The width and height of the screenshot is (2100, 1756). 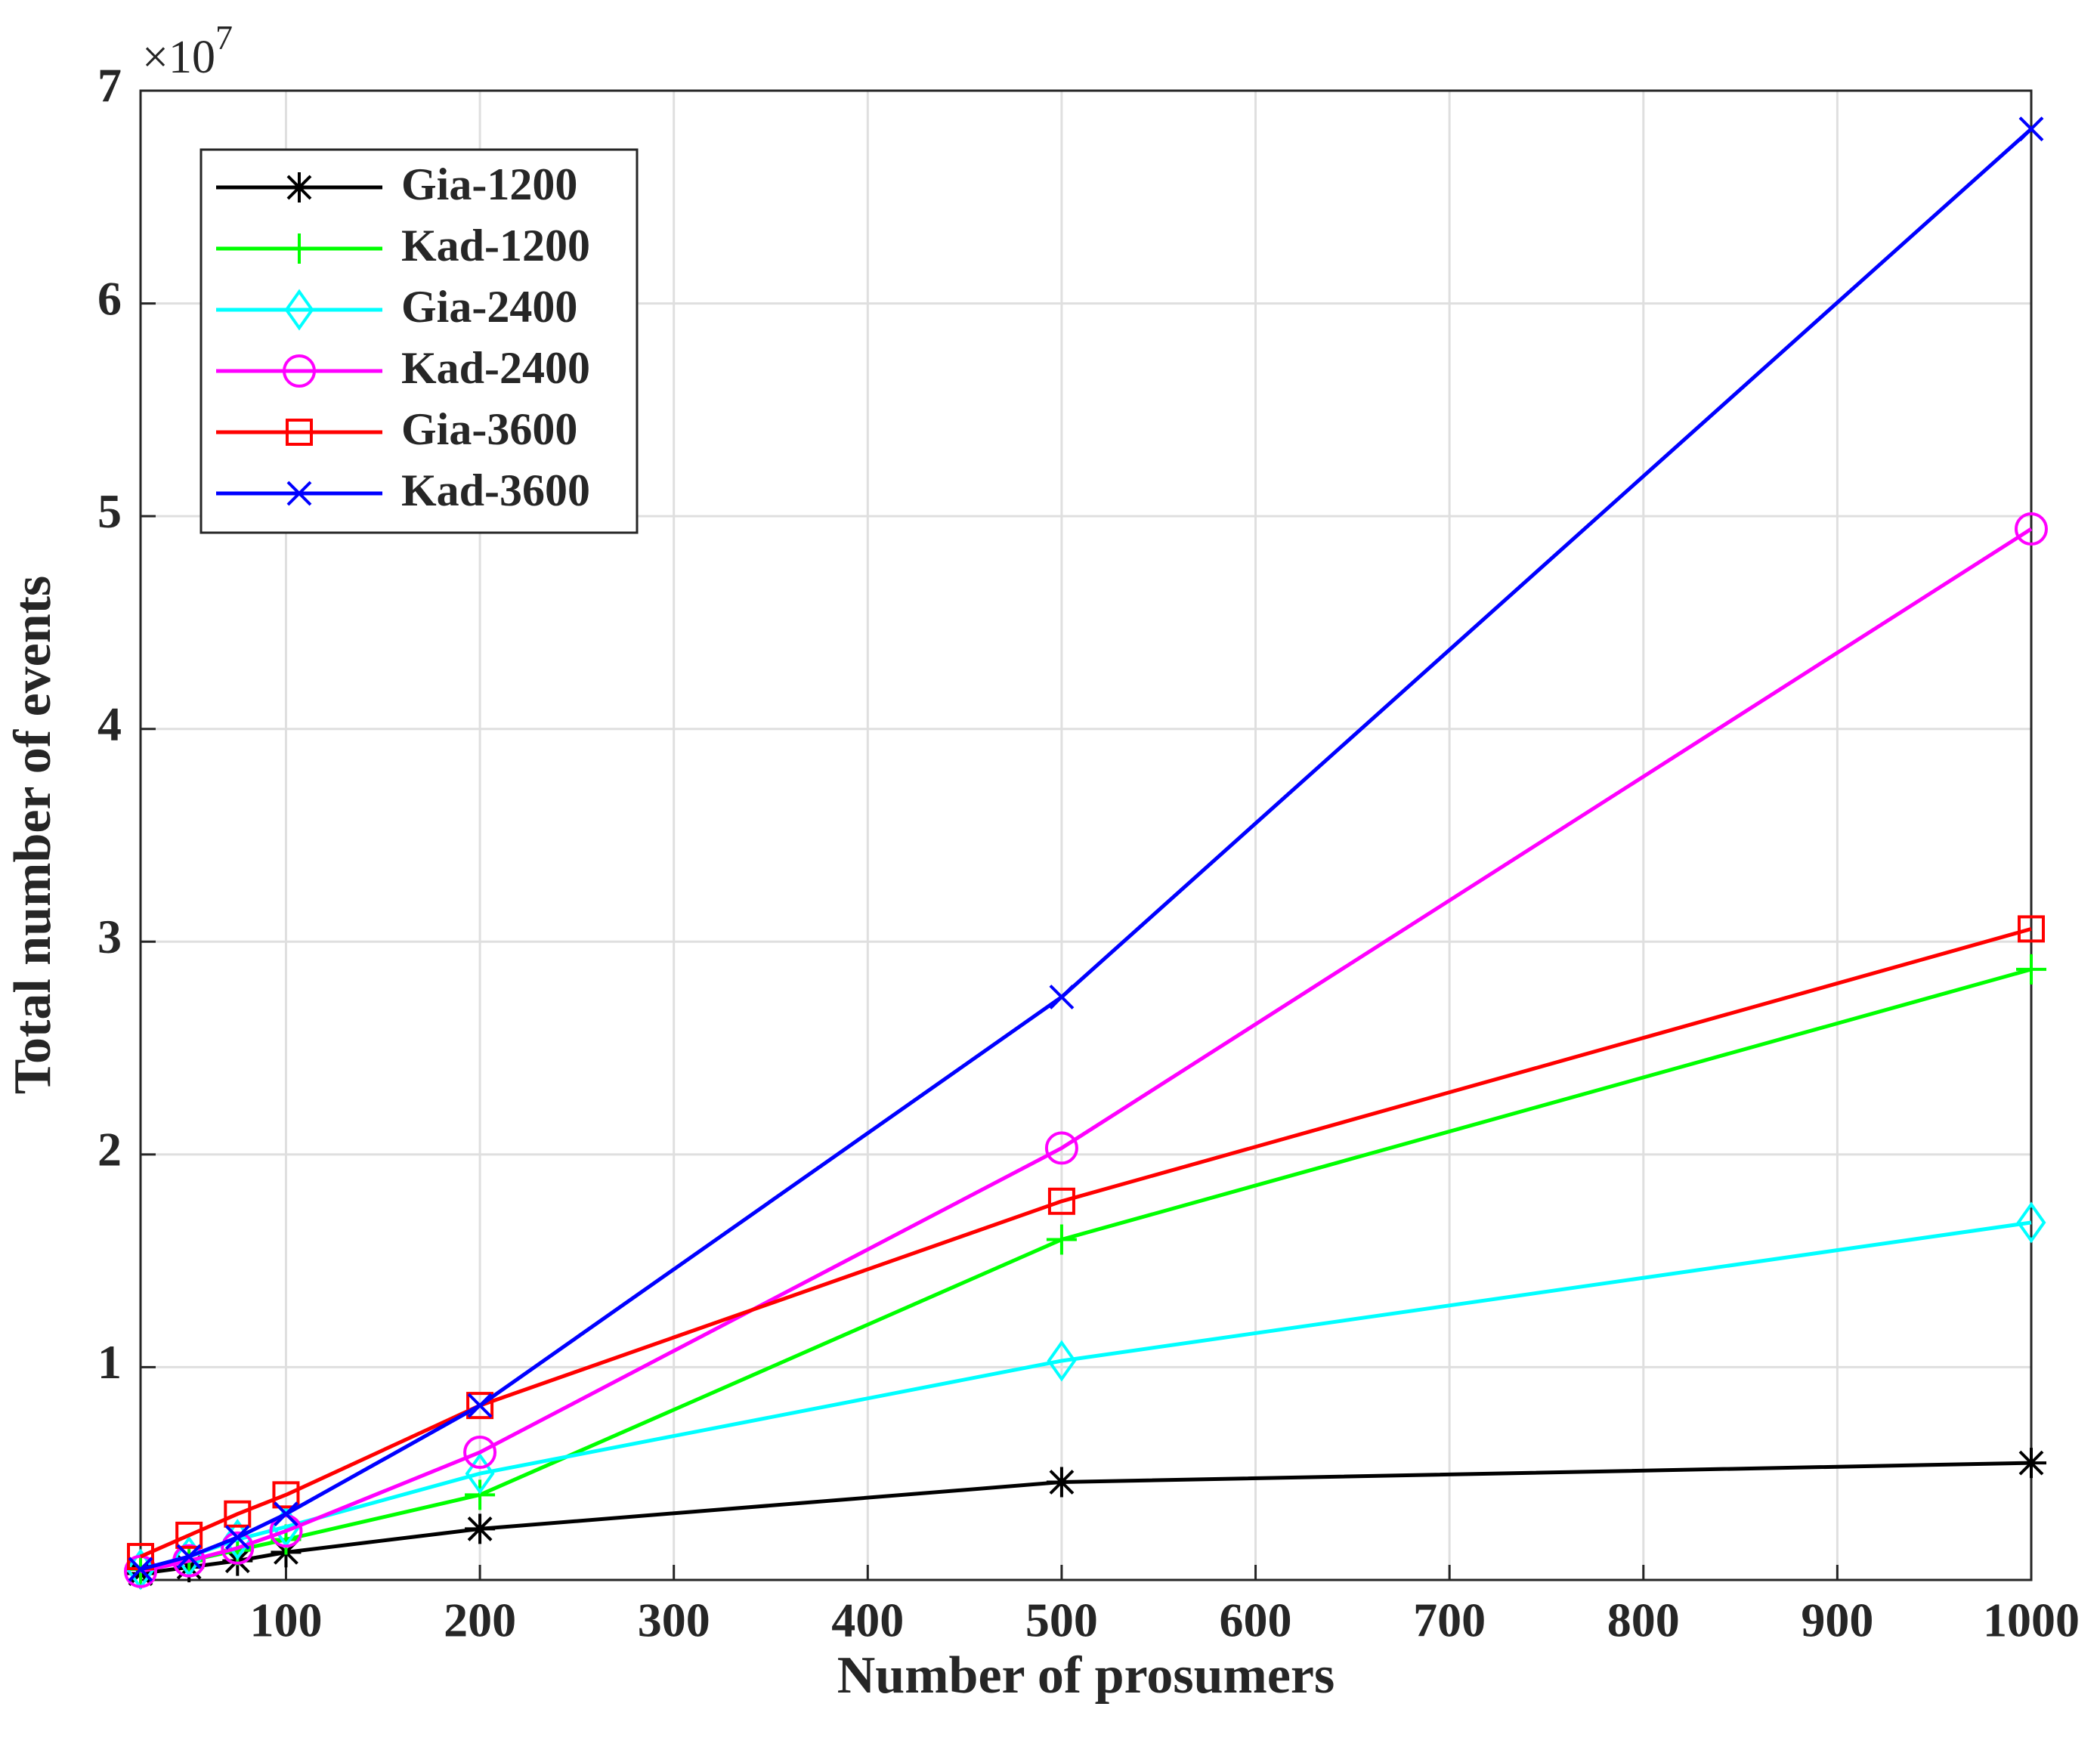 What do you see at coordinates (1449, 1620) in the screenshot?
I see `x-tick-label: 700` at bounding box center [1449, 1620].